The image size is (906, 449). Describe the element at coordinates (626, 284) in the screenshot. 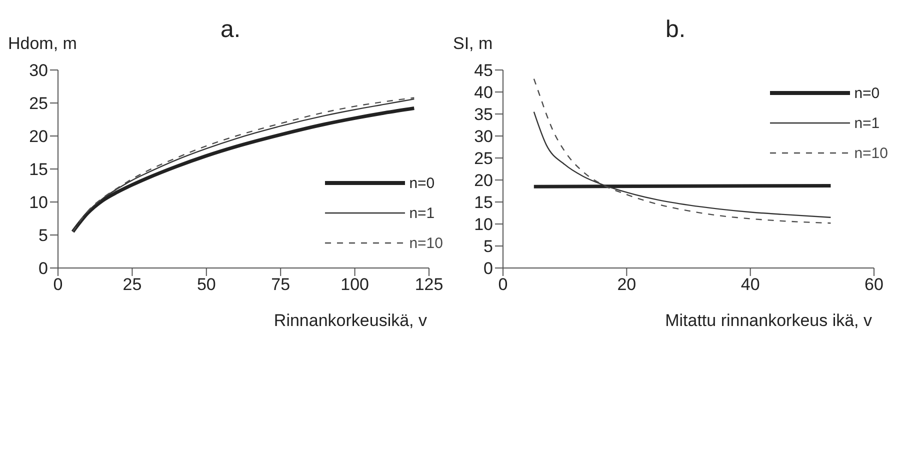

I see `x-tick-label: 20` at that location.